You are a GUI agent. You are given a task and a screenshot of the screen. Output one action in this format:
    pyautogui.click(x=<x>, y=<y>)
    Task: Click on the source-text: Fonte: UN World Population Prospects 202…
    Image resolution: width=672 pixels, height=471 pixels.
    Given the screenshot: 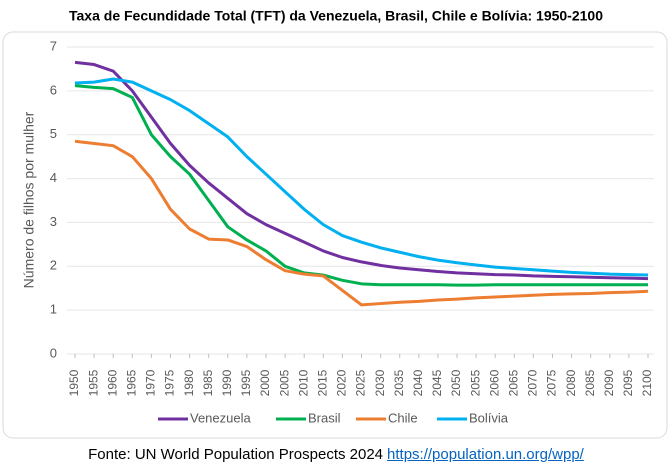 What is the action you would take?
    pyautogui.click(x=236, y=454)
    